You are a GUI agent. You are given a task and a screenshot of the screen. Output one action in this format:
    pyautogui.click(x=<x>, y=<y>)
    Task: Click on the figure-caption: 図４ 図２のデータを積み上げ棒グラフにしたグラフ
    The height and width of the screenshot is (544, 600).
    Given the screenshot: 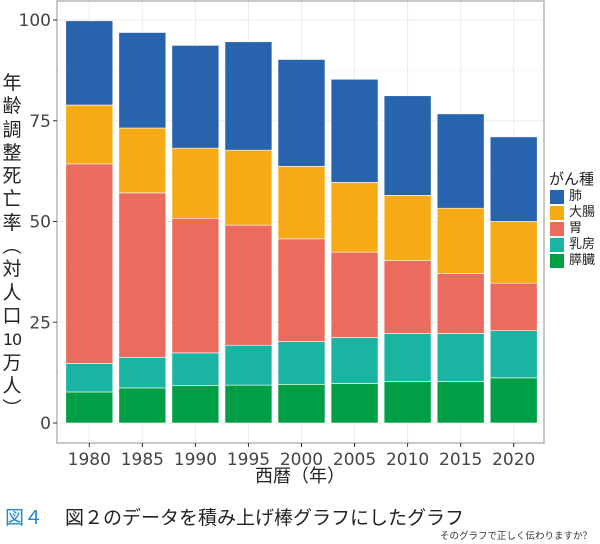 What is the action you would take?
    pyautogui.click(x=234, y=516)
    